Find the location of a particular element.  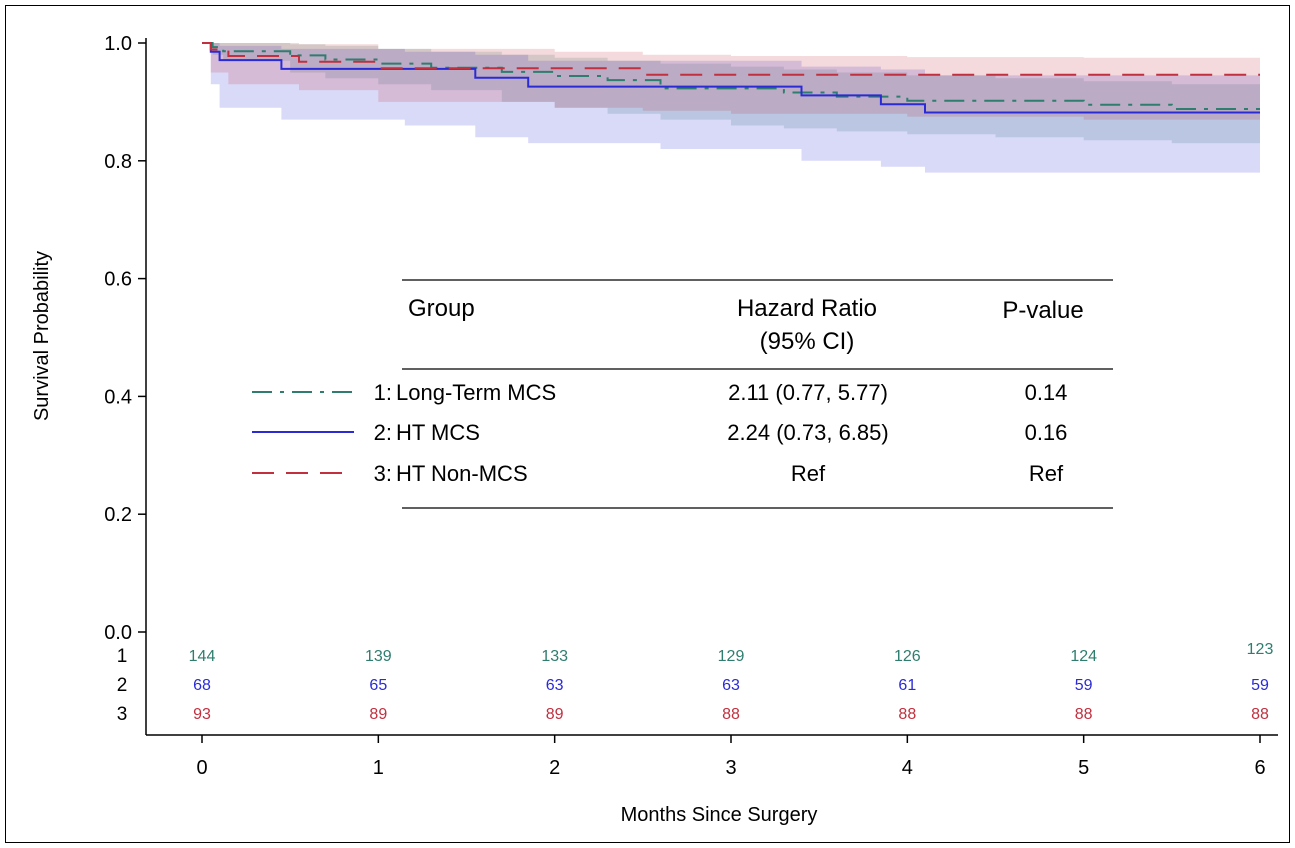

legend-group-label: Long-Term MCS is located at coordinates (476, 392).